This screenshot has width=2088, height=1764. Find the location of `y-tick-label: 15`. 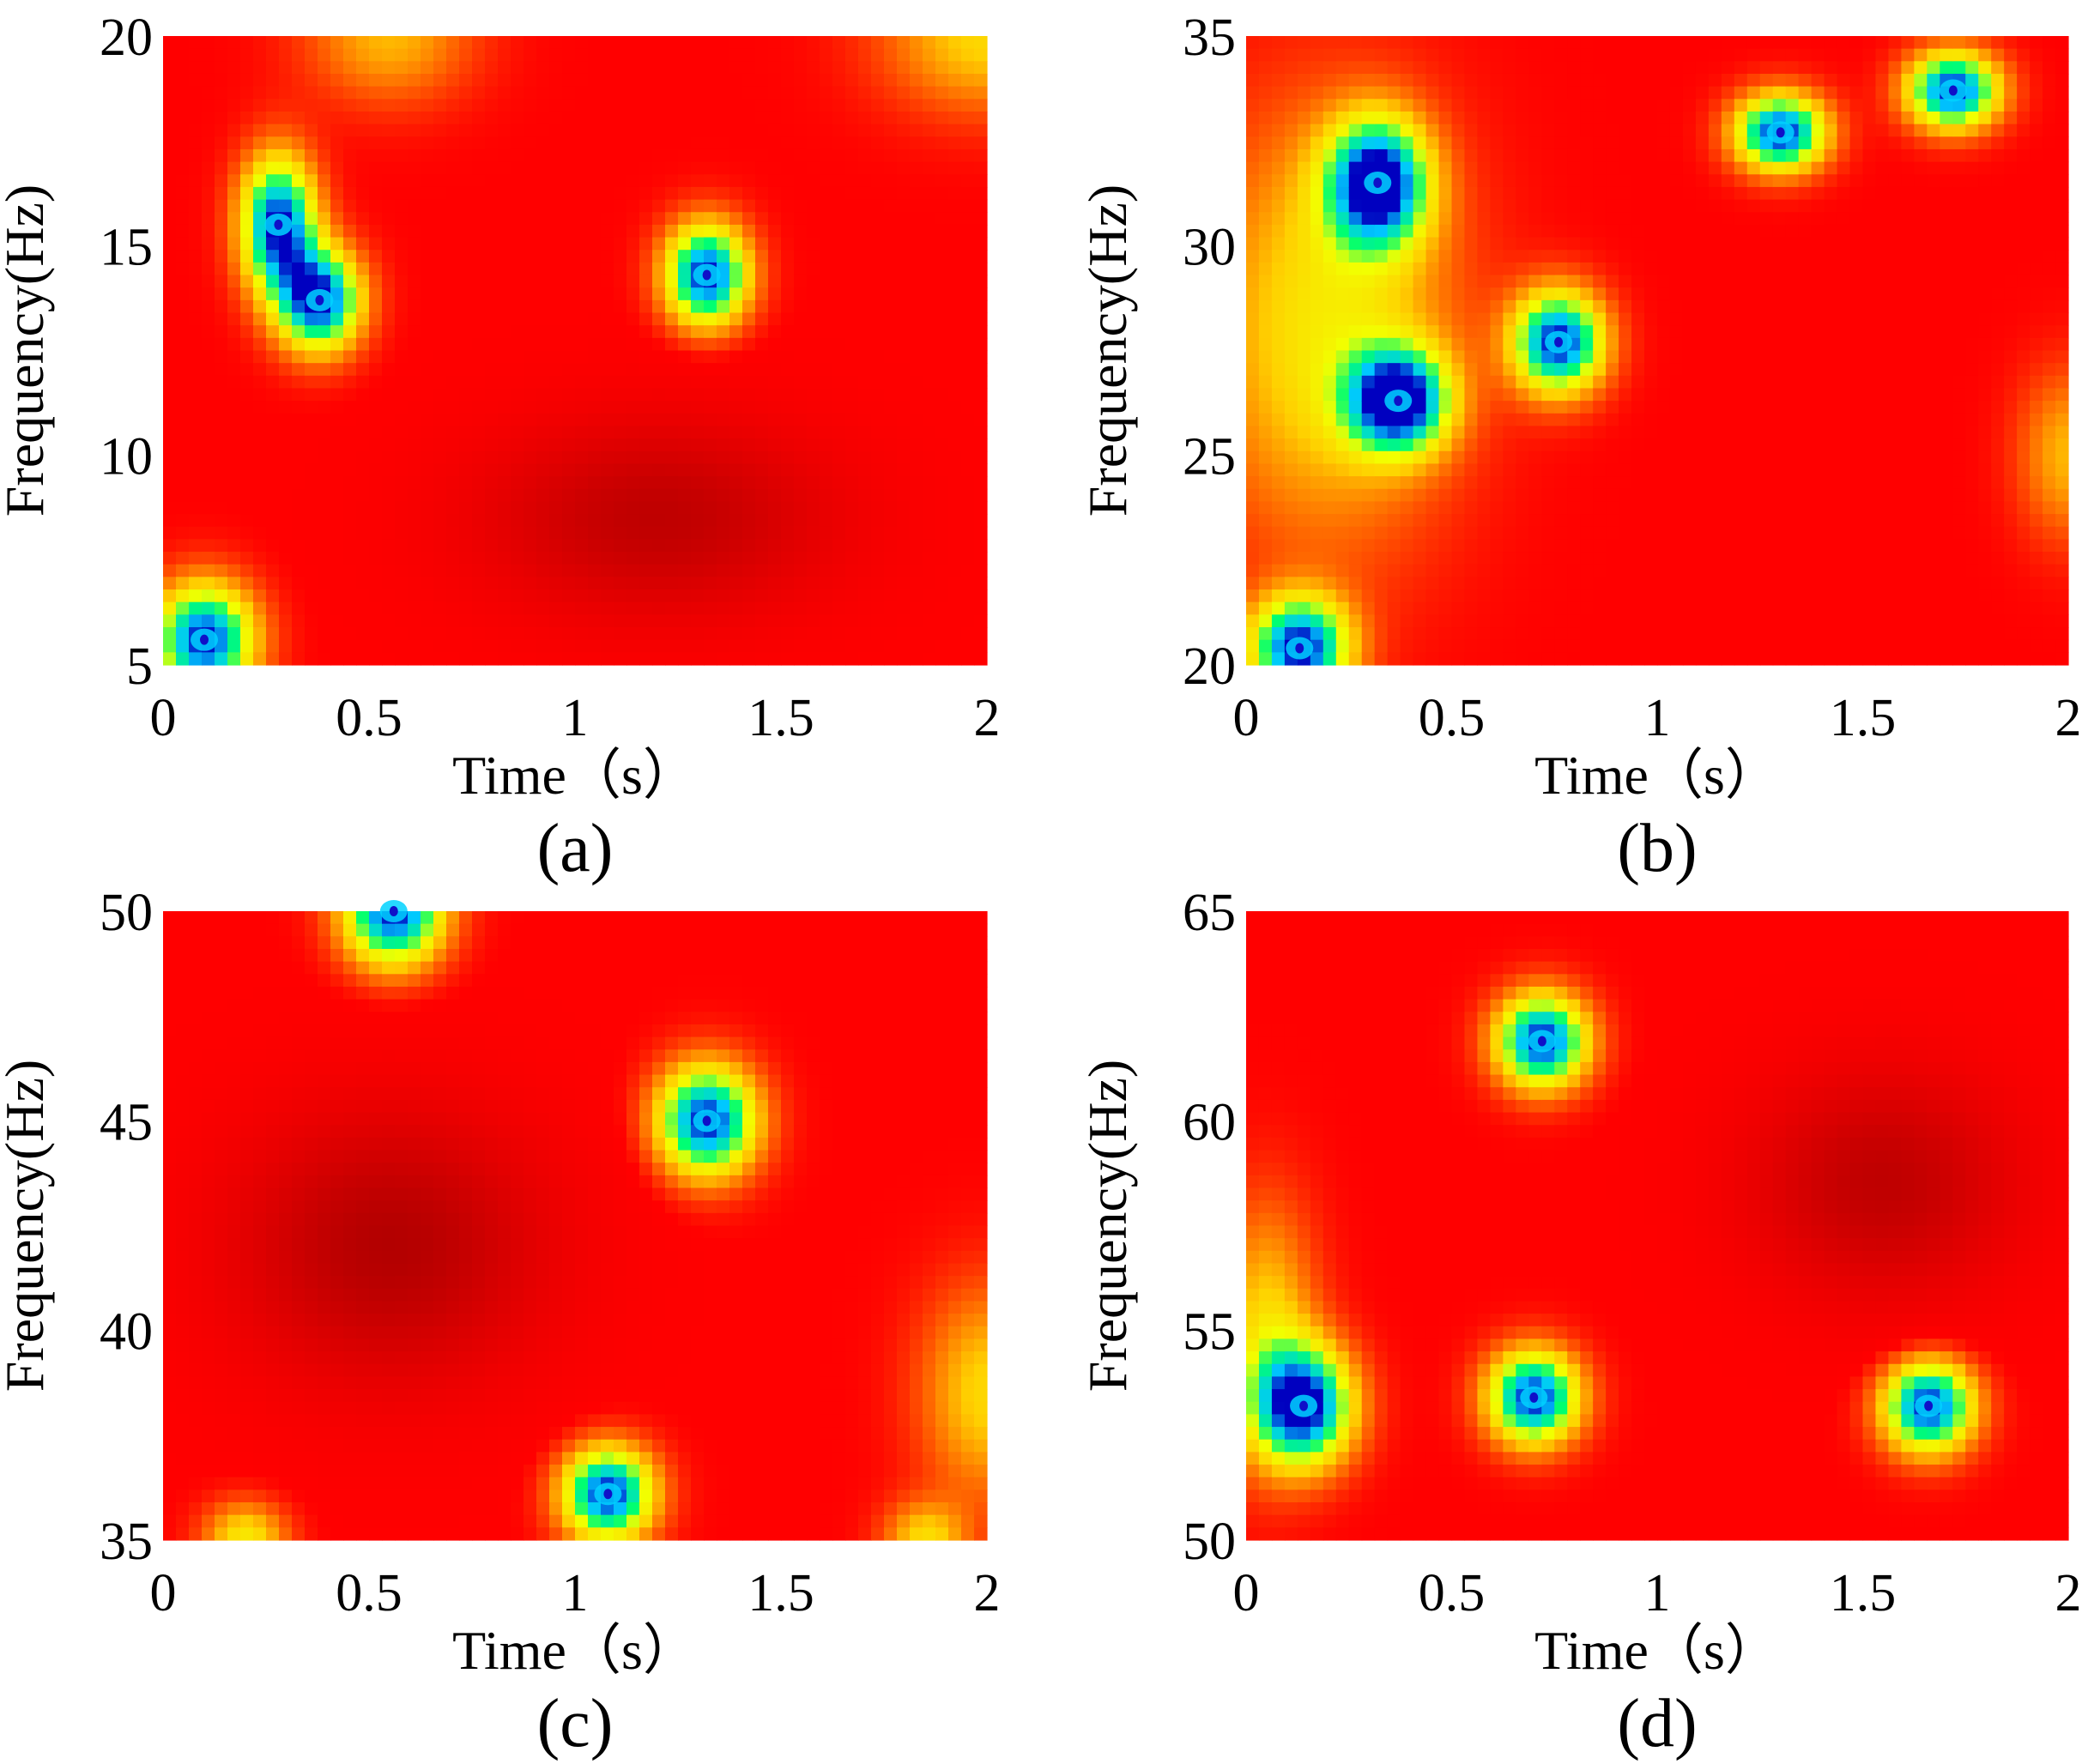

y-tick-label: 15 is located at coordinates (126, 247).